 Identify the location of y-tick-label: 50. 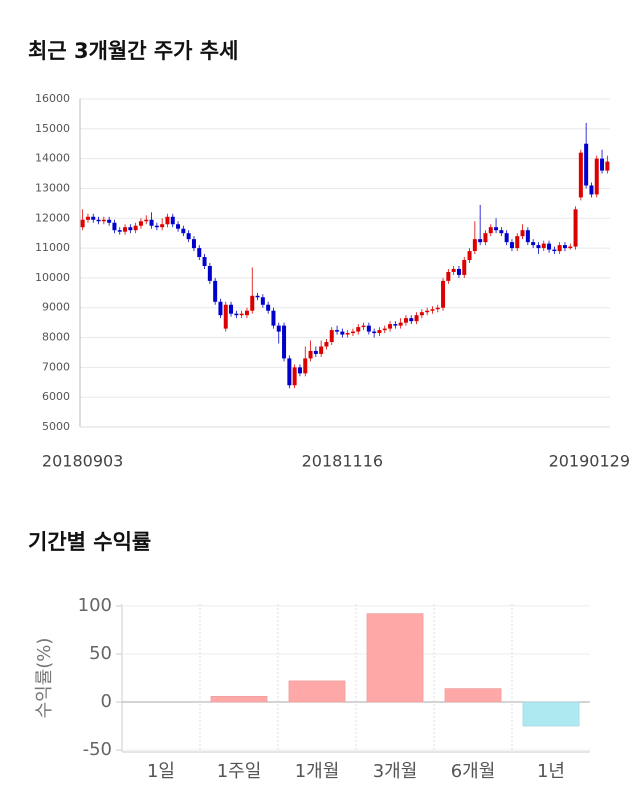
(100, 653).